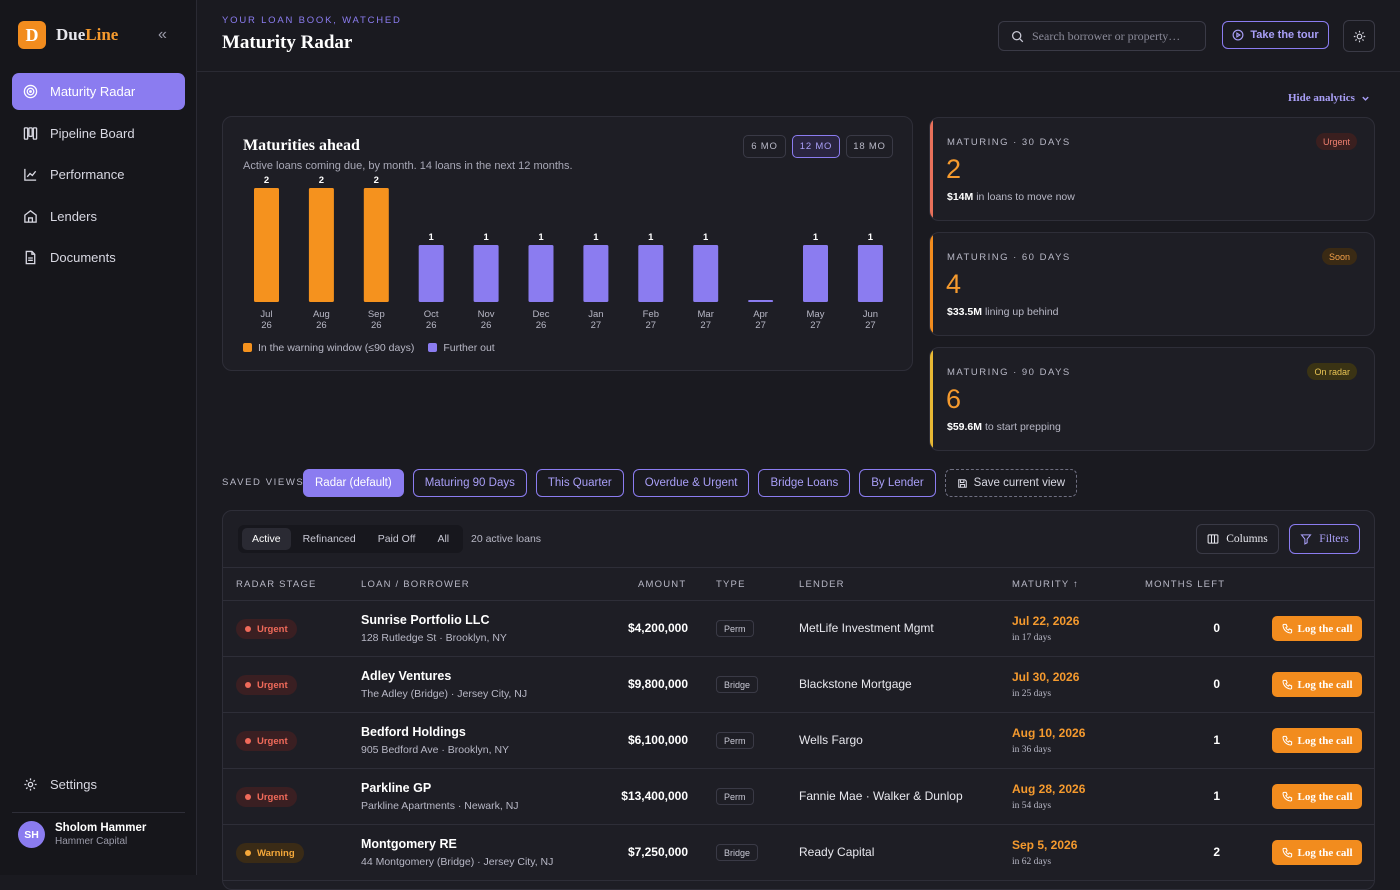  What do you see at coordinates (30, 91) in the screenshot?
I see `radar-icon` at bounding box center [30, 91].